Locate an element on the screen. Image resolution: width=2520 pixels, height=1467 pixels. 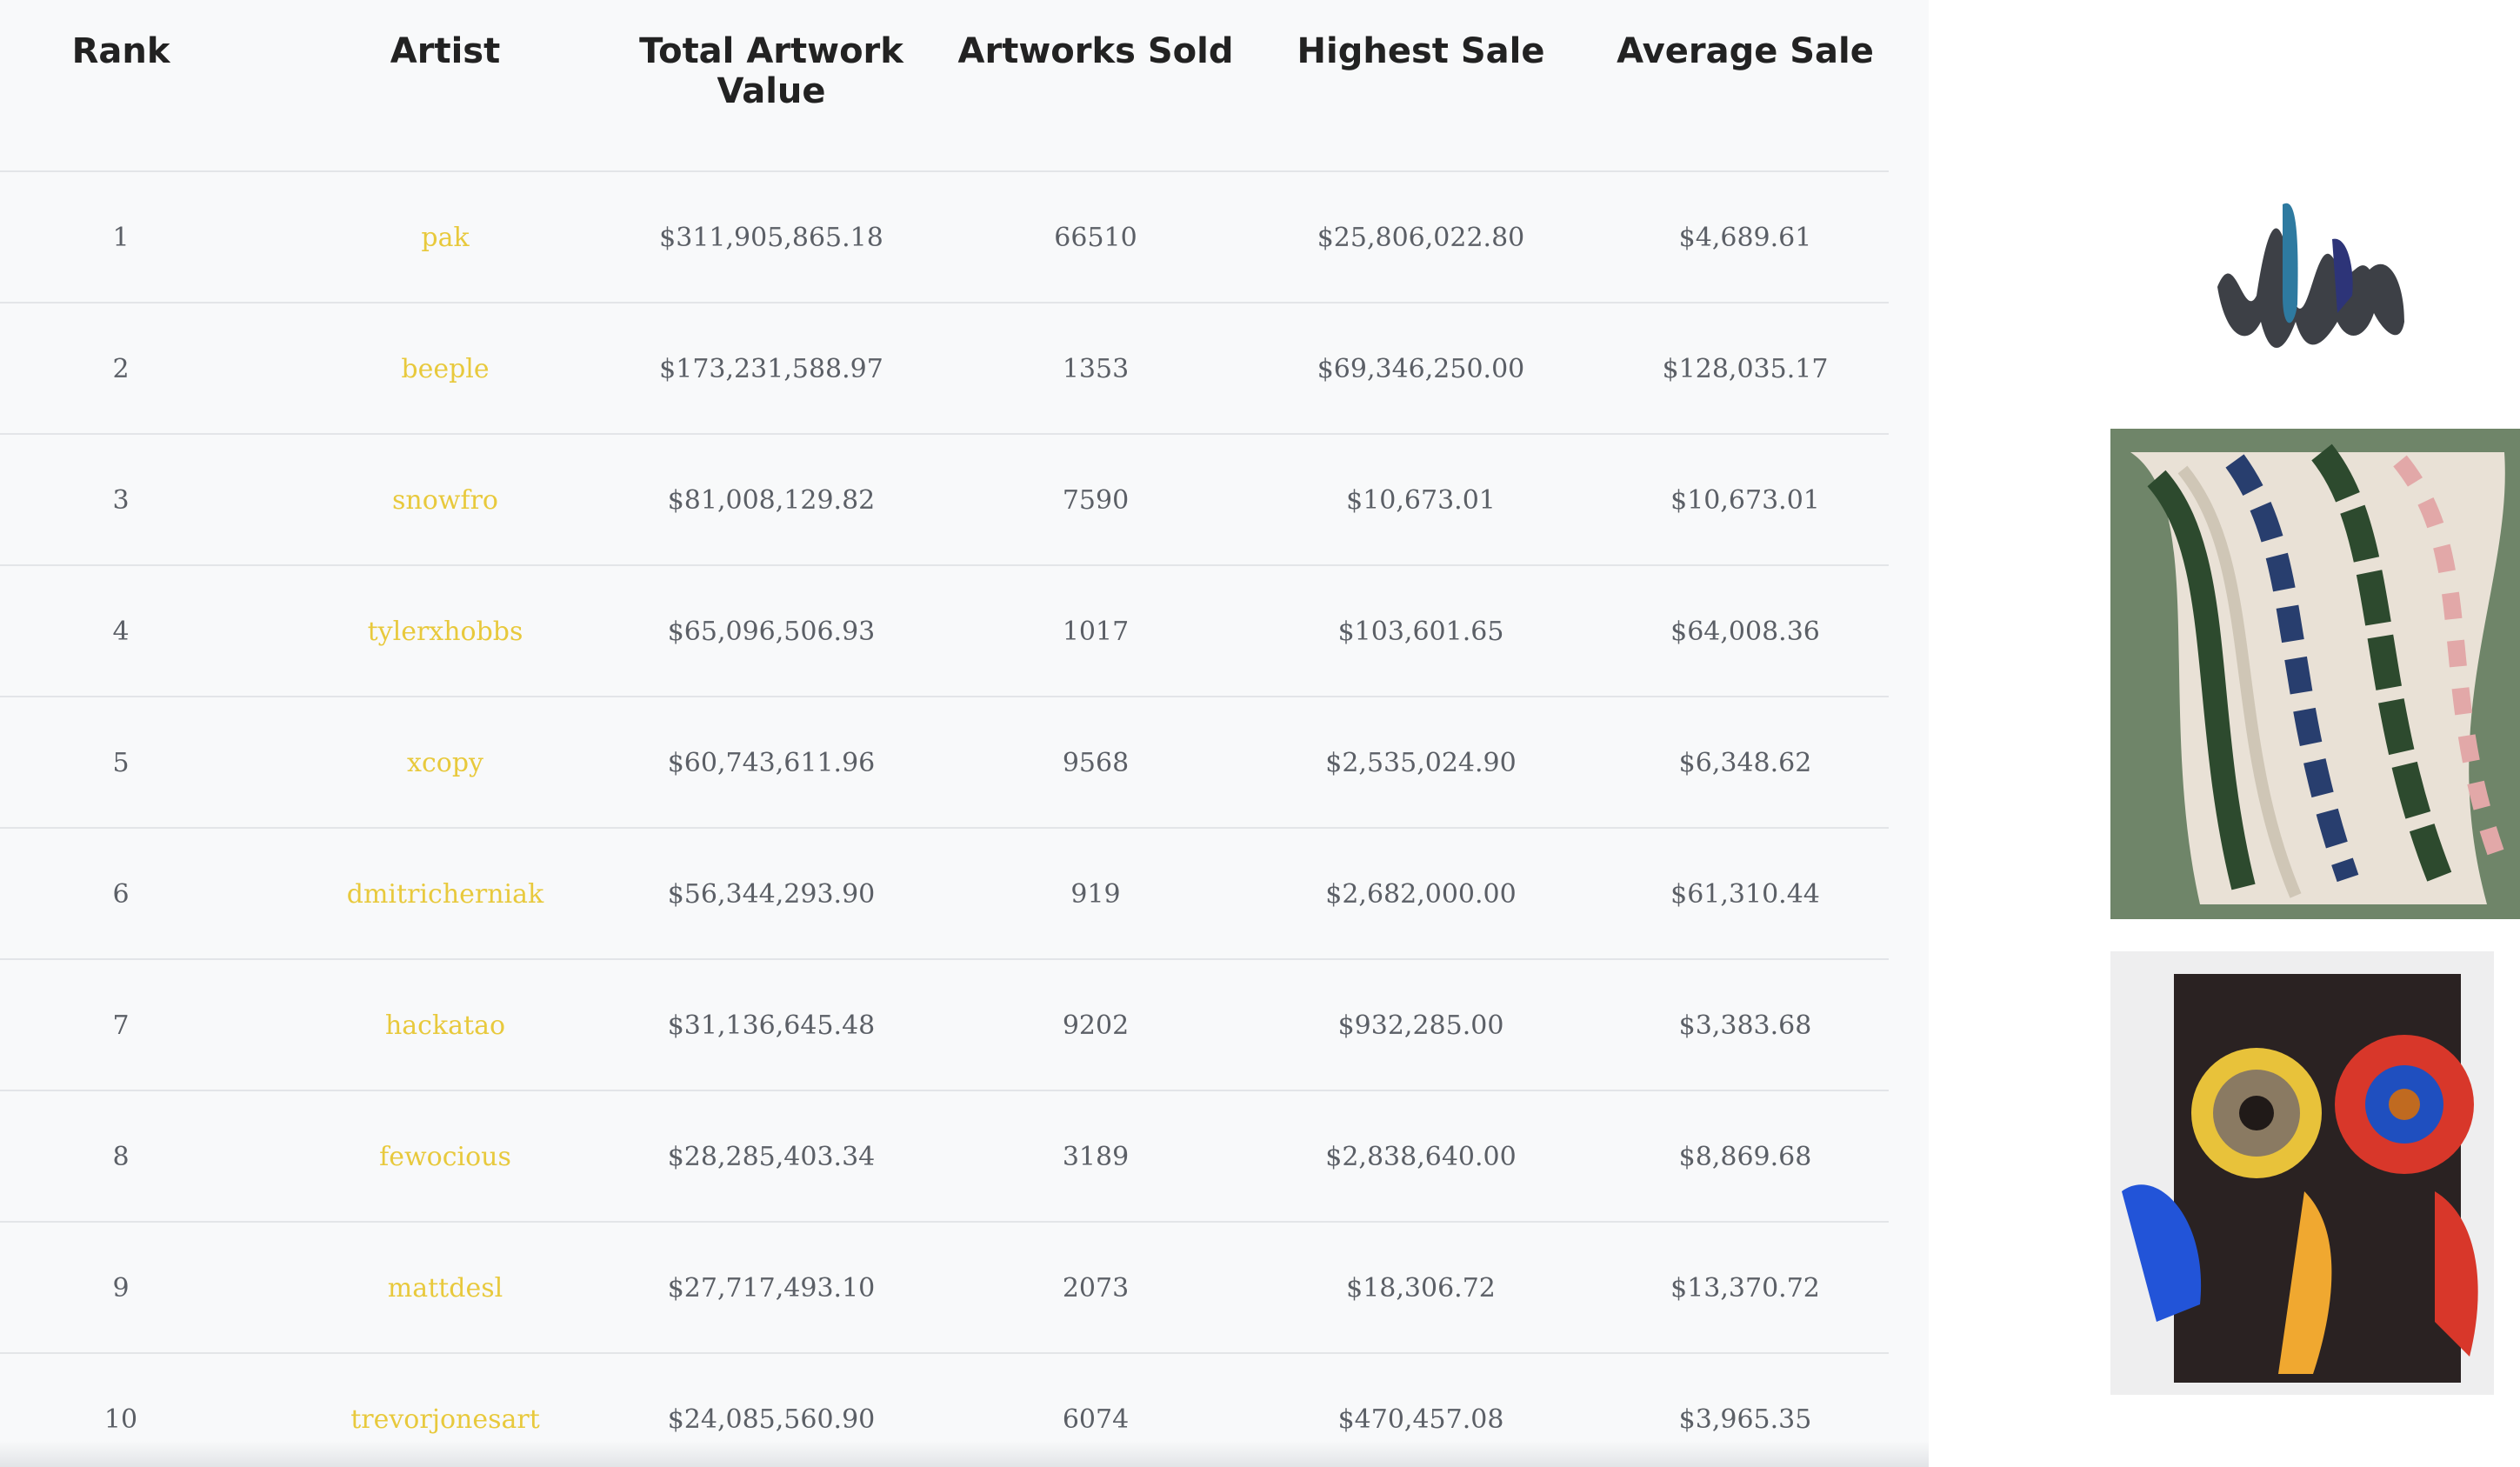
table-cell: $25,806,022.80 is located at coordinates (1421, 238).